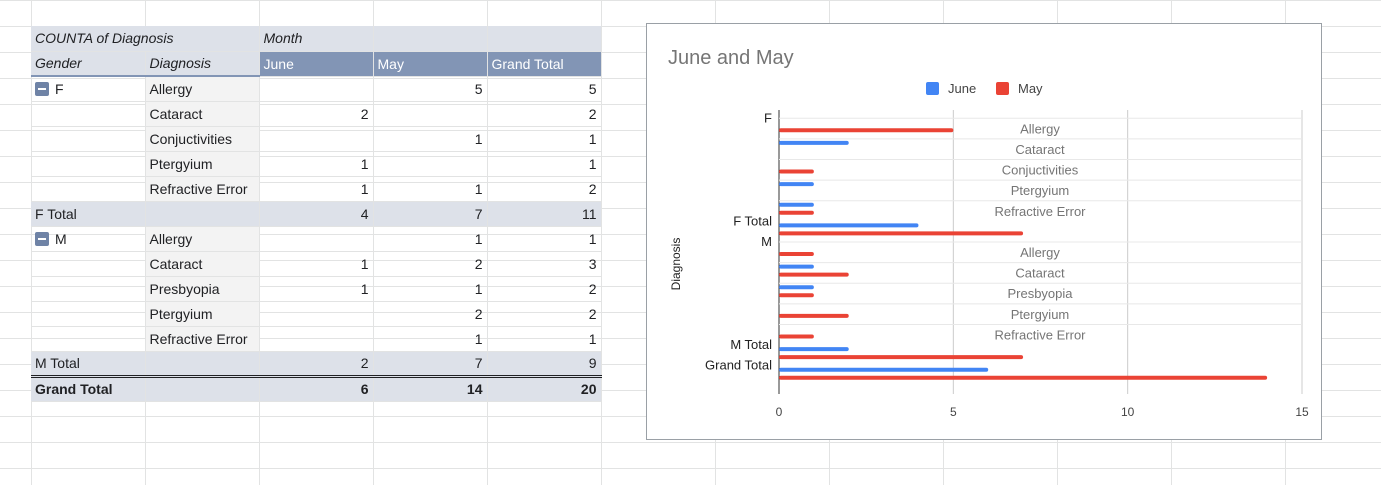 The height and width of the screenshot is (485, 1381). What do you see at coordinates (88, 214) in the screenshot?
I see `gender-cell: F Total` at bounding box center [88, 214].